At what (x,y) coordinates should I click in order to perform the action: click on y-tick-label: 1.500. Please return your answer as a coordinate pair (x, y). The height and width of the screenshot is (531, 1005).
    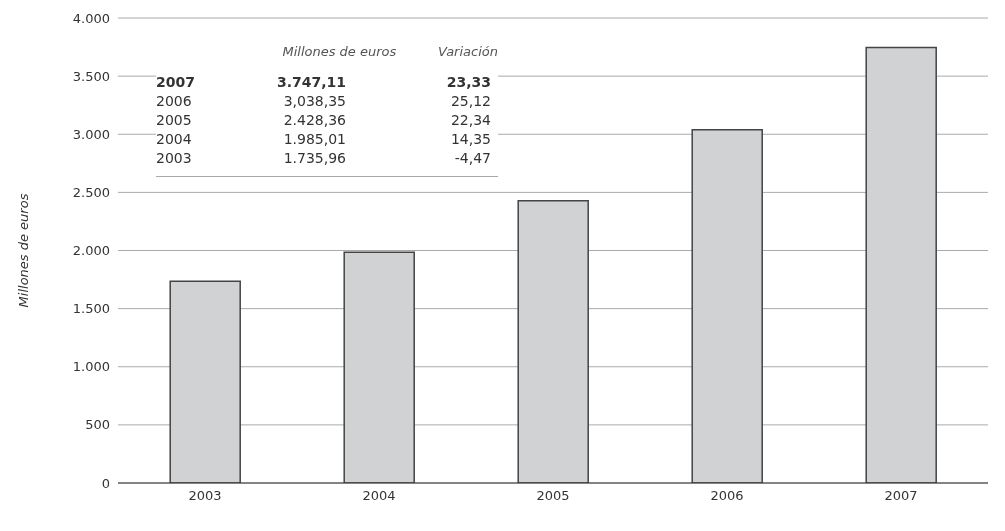
    Looking at the image, I should click on (91, 309).